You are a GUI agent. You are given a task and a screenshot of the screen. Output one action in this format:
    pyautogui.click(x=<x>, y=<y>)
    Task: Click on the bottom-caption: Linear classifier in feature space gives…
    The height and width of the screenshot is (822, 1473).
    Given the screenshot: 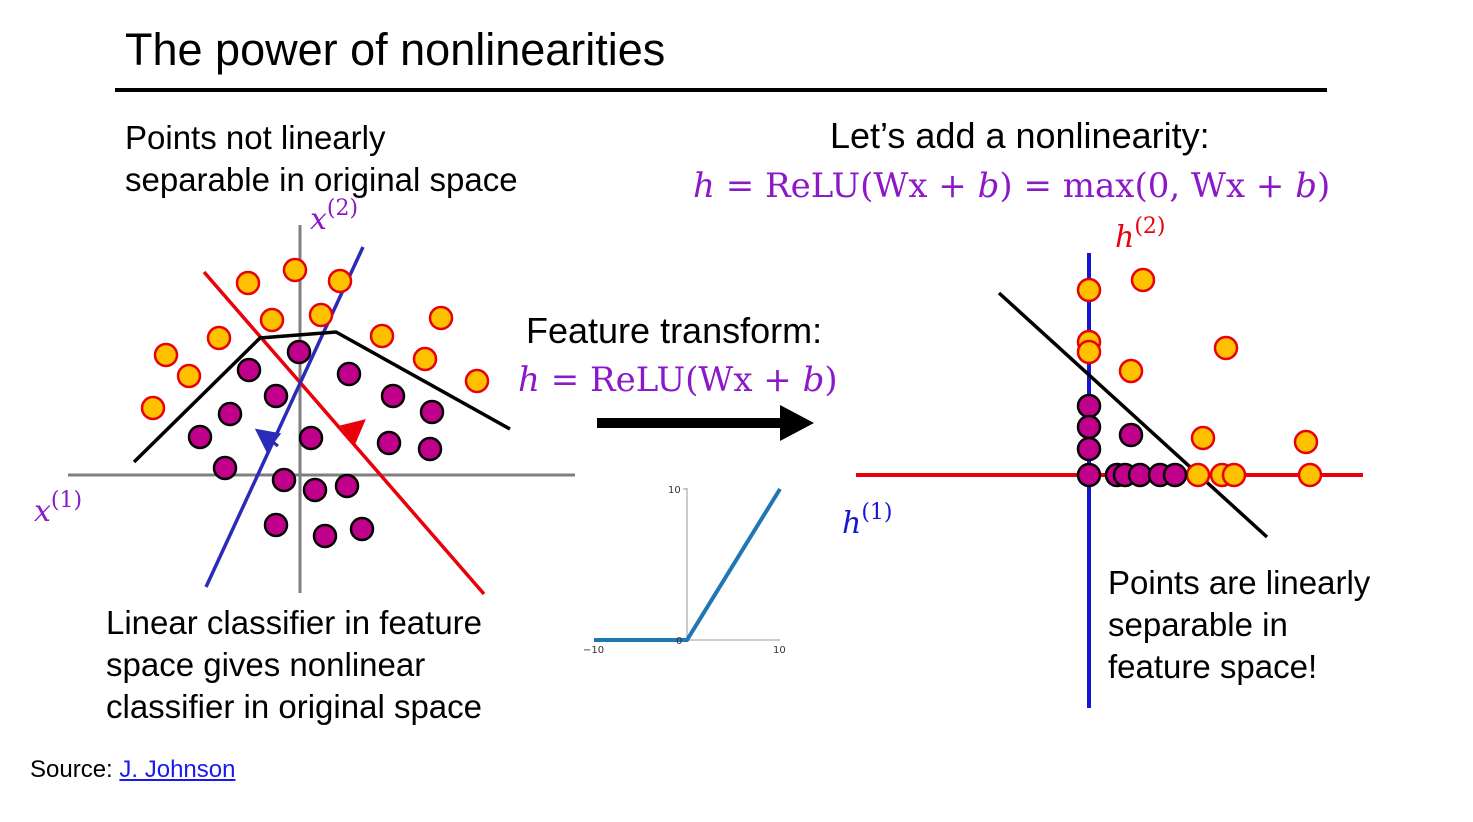 What is the action you would take?
    pyautogui.click(x=294, y=665)
    